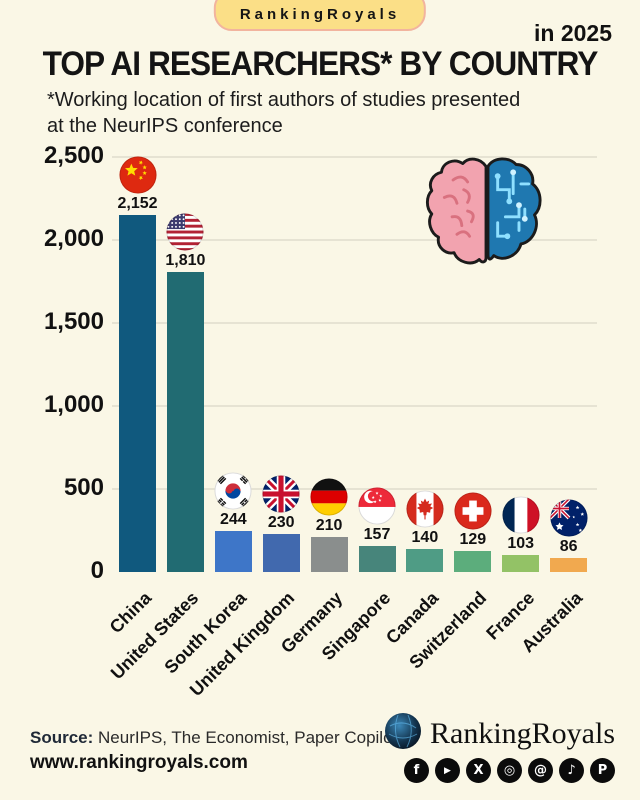  Describe the element at coordinates (416, 770) in the screenshot. I see `social-facebook-icon: f` at that location.